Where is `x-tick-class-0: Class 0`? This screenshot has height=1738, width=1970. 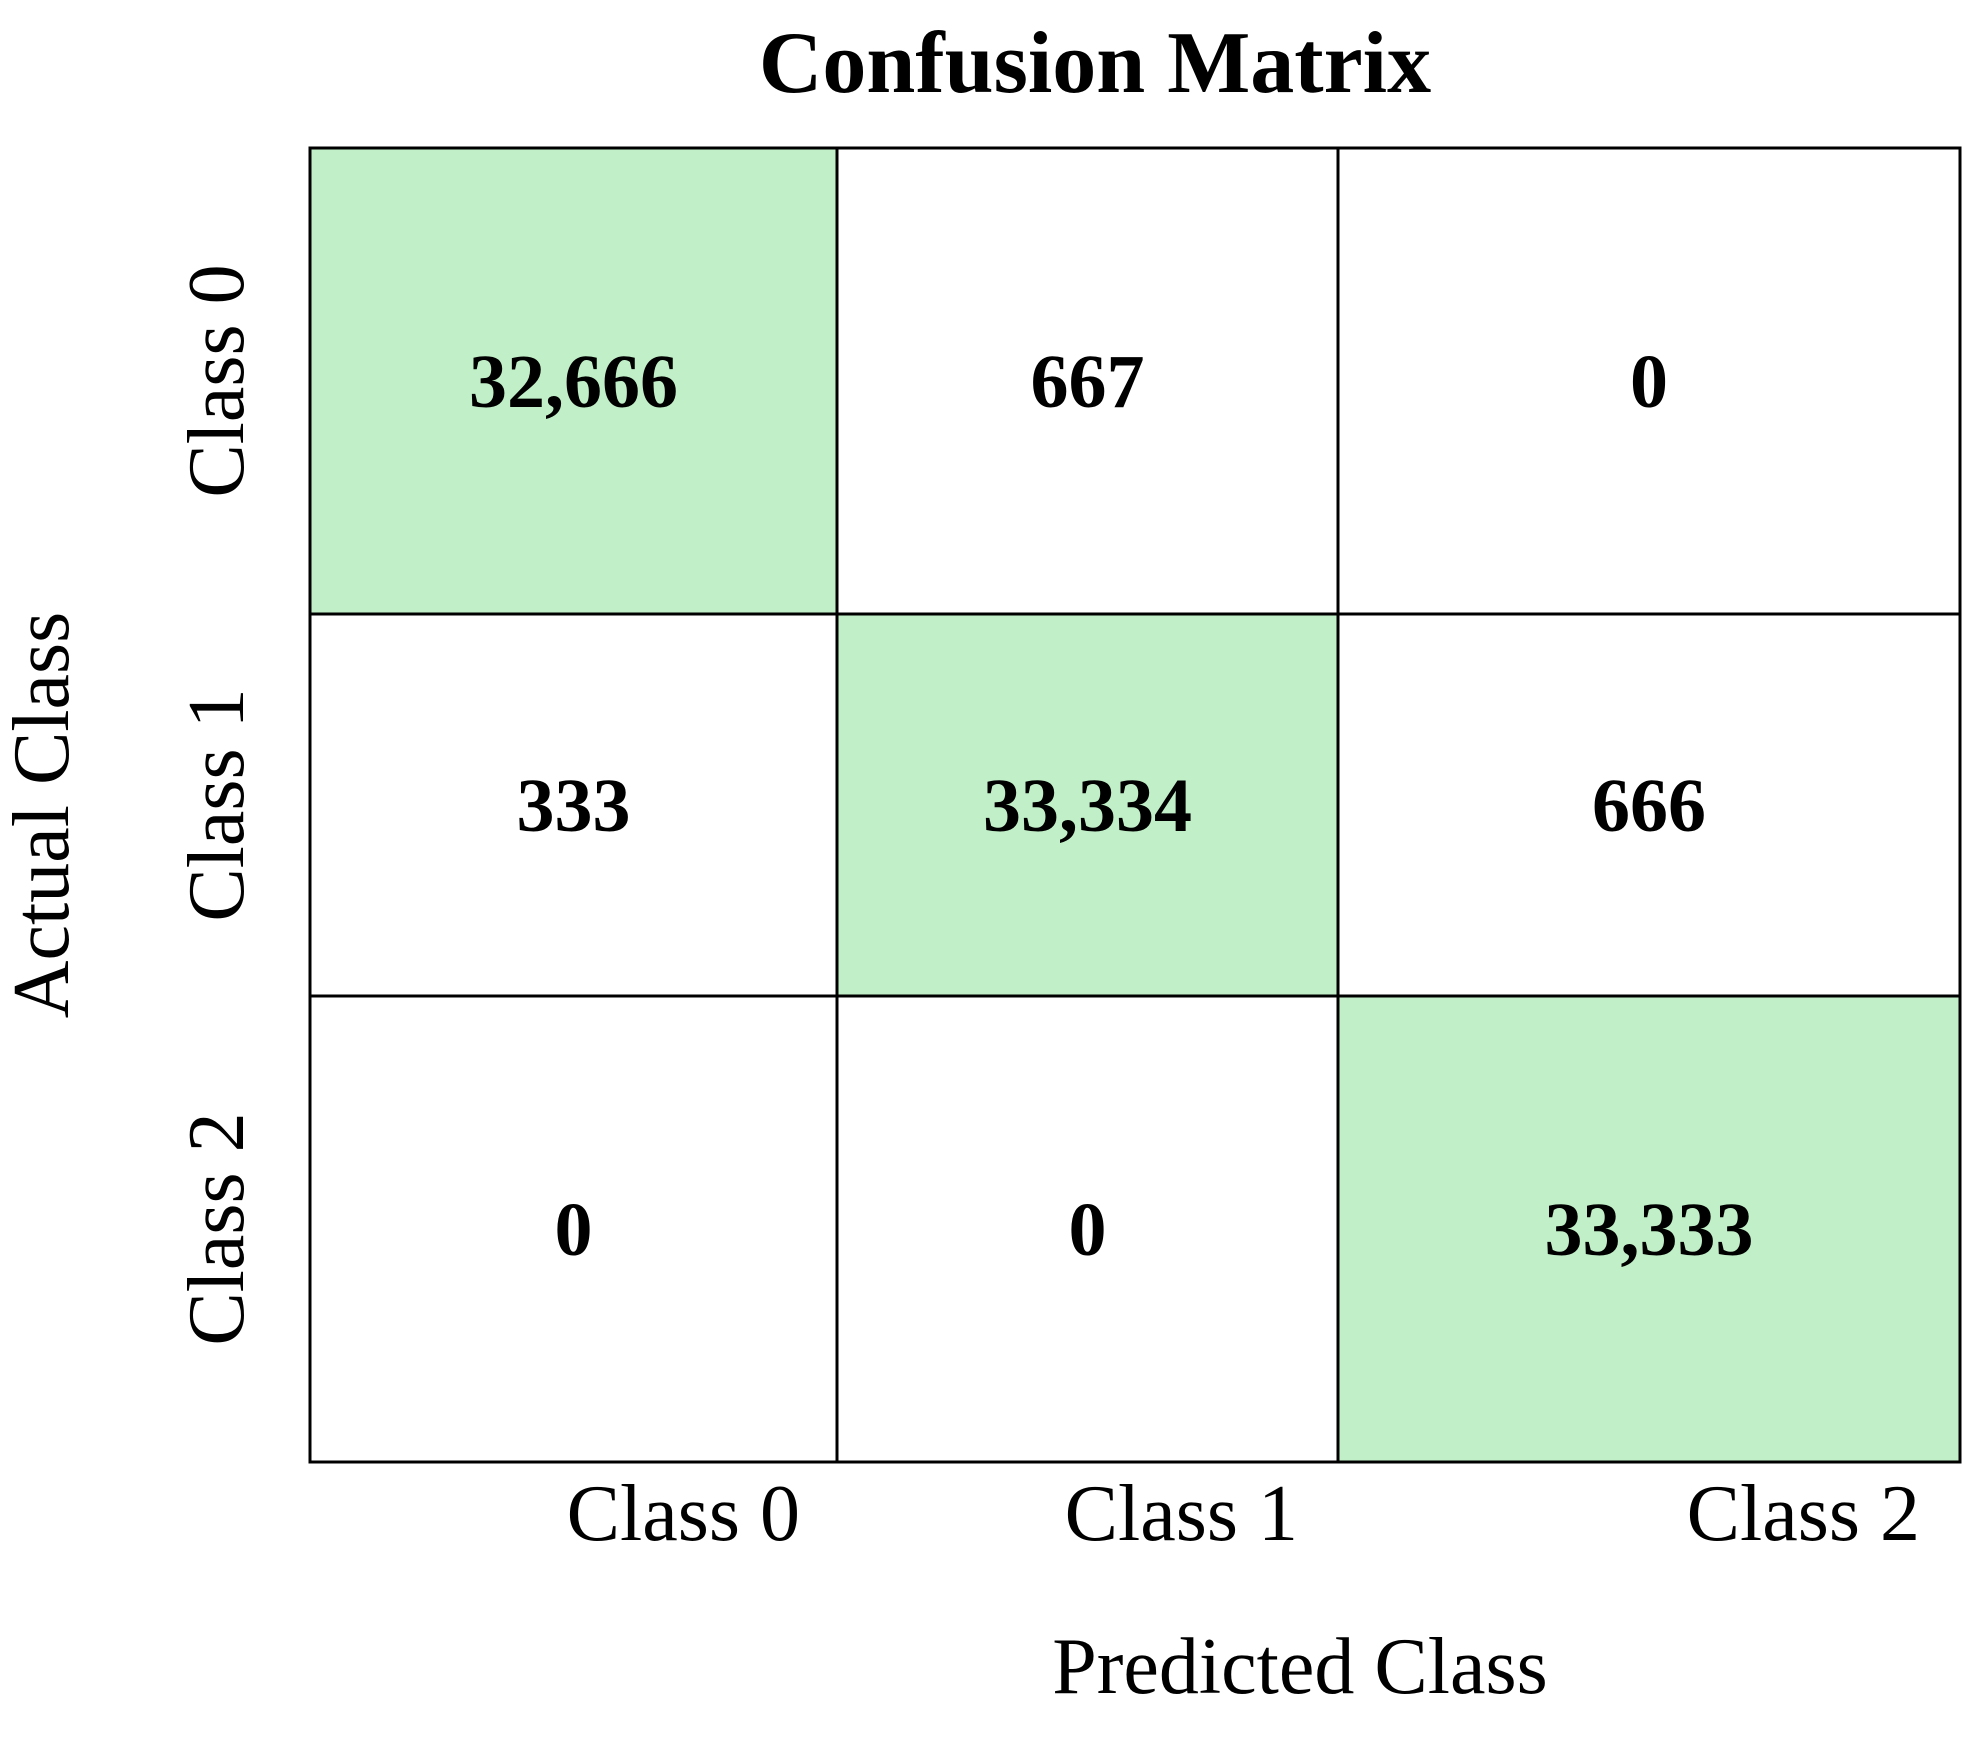
x-tick-class-0: Class 0 is located at coordinates (683, 1514).